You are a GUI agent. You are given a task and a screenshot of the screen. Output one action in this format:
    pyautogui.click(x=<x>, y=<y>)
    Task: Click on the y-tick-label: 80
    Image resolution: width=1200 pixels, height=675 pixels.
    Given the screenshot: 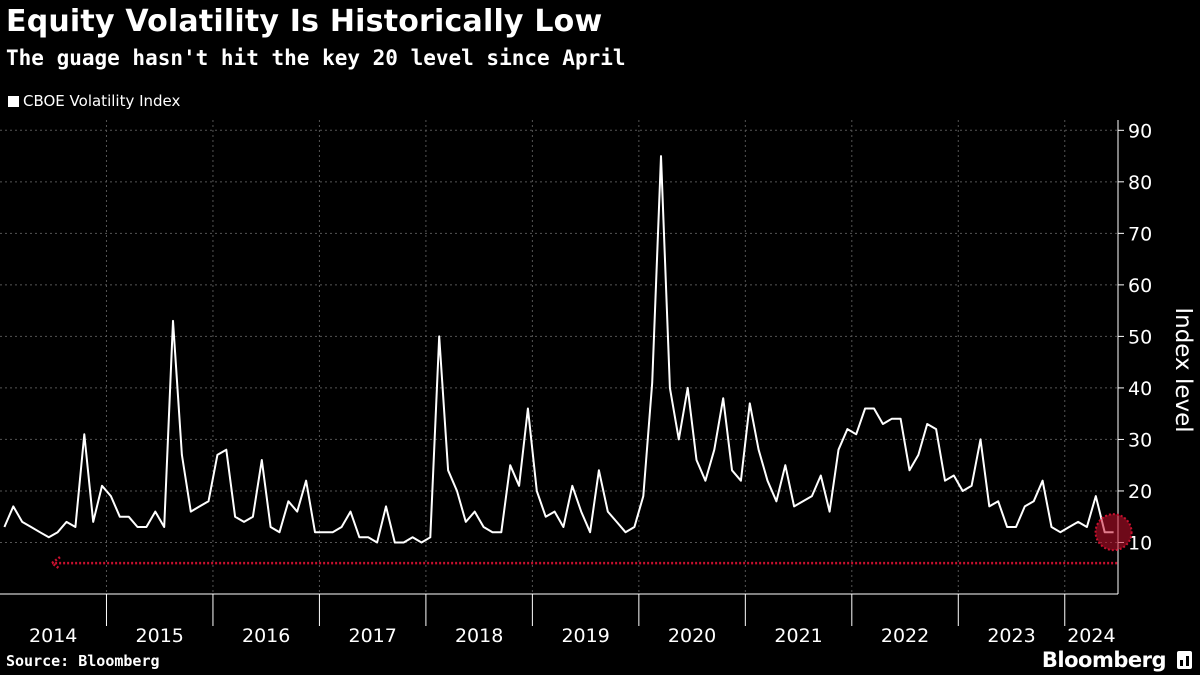 What is the action you would take?
    pyautogui.click(x=1140, y=183)
    